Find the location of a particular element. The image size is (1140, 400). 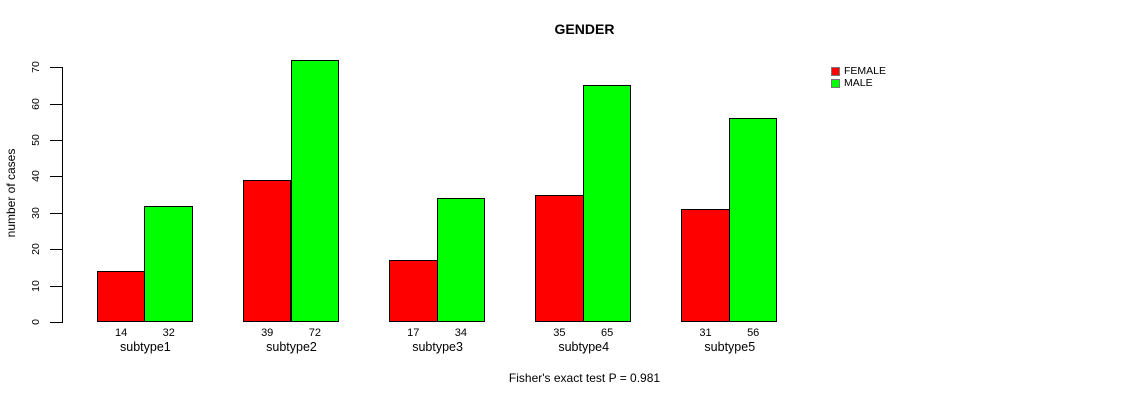

y-tick-label-50: 50 is located at coordinates (36, 140).